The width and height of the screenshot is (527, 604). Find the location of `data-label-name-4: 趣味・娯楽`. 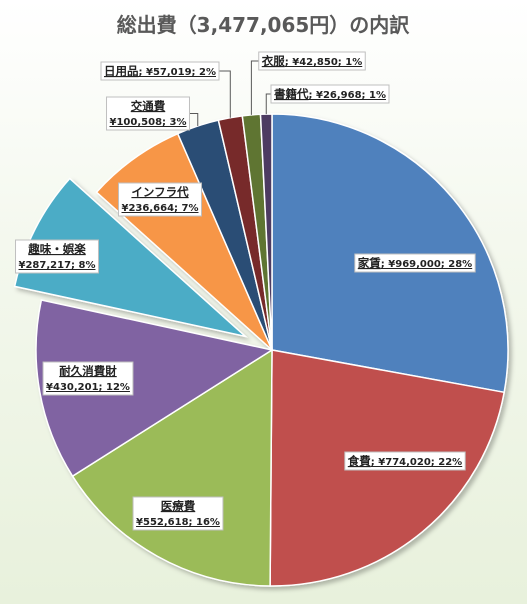

data-label-name-4: 趣味・娯楽 is located at coordinates (56, 249).